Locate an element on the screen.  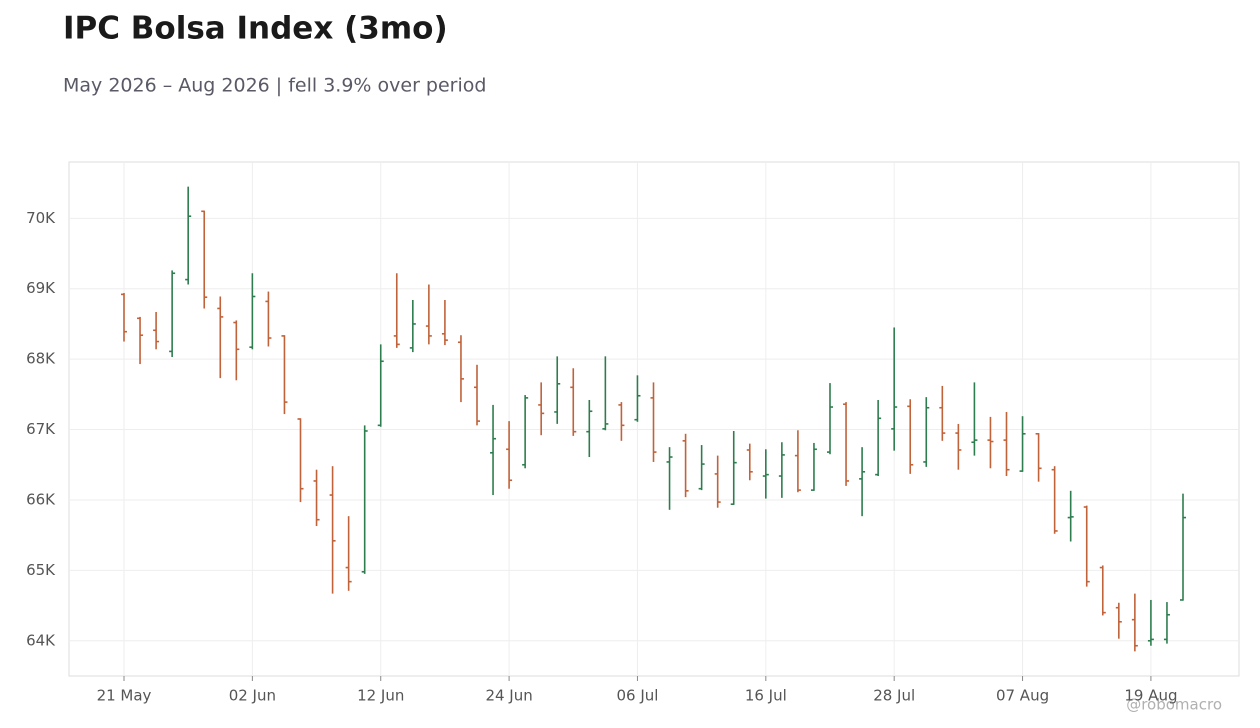
x-tick-label: 24 Jun is located at coordinates (508, 696).